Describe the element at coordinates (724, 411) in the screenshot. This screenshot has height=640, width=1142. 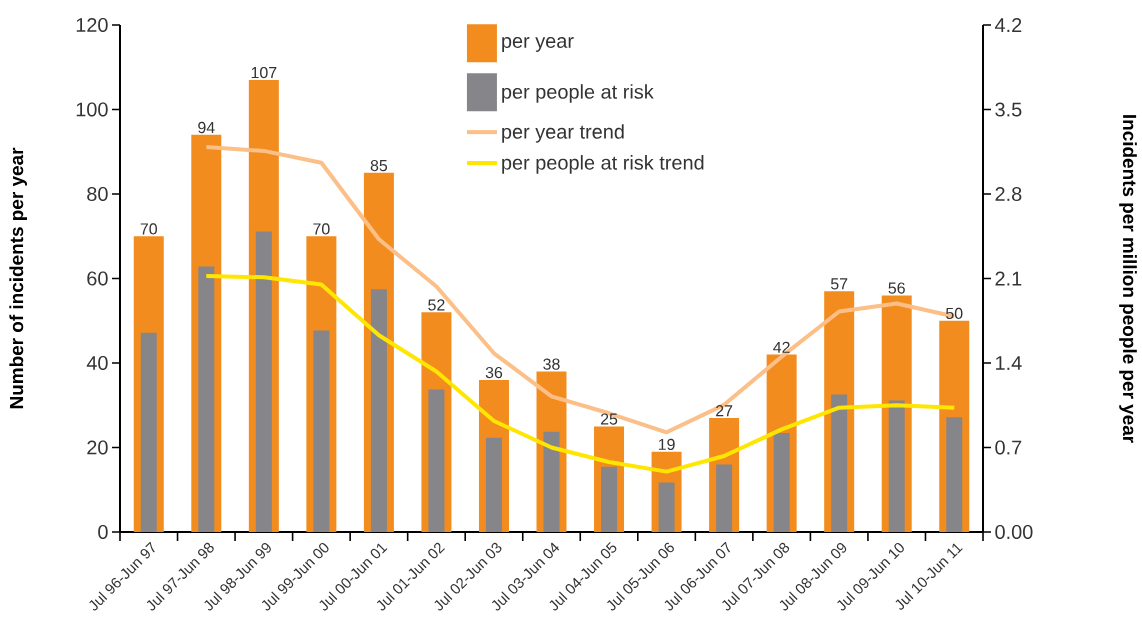
I see `data-label: 27` at that location.